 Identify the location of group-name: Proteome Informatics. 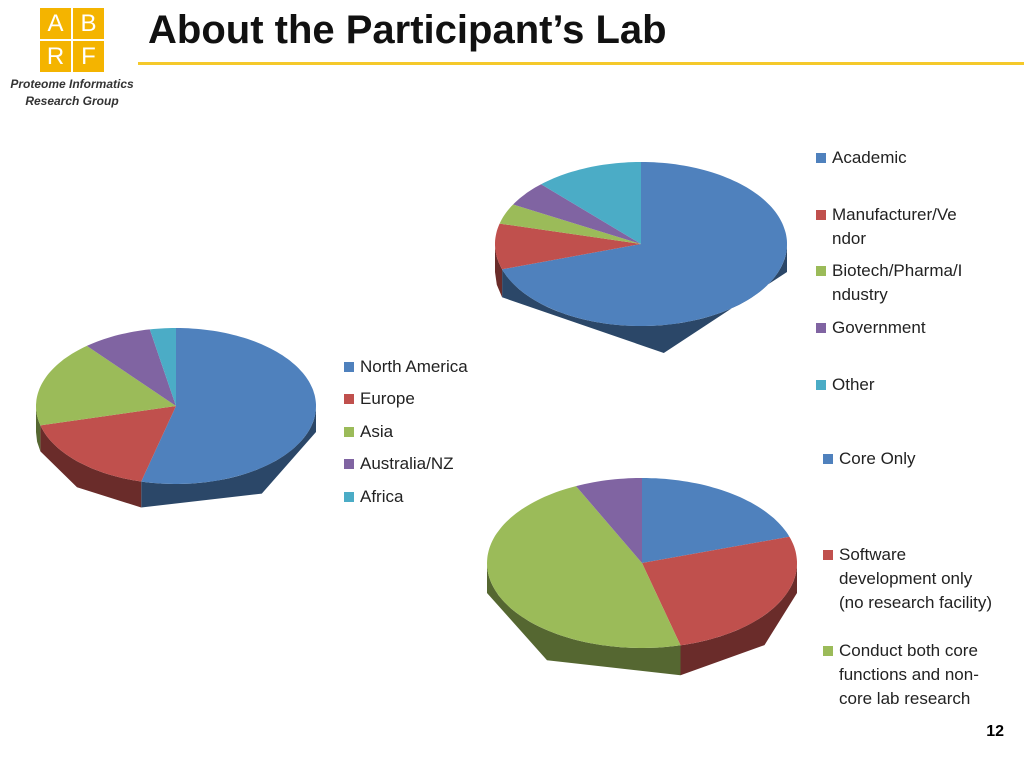
(72, 84).